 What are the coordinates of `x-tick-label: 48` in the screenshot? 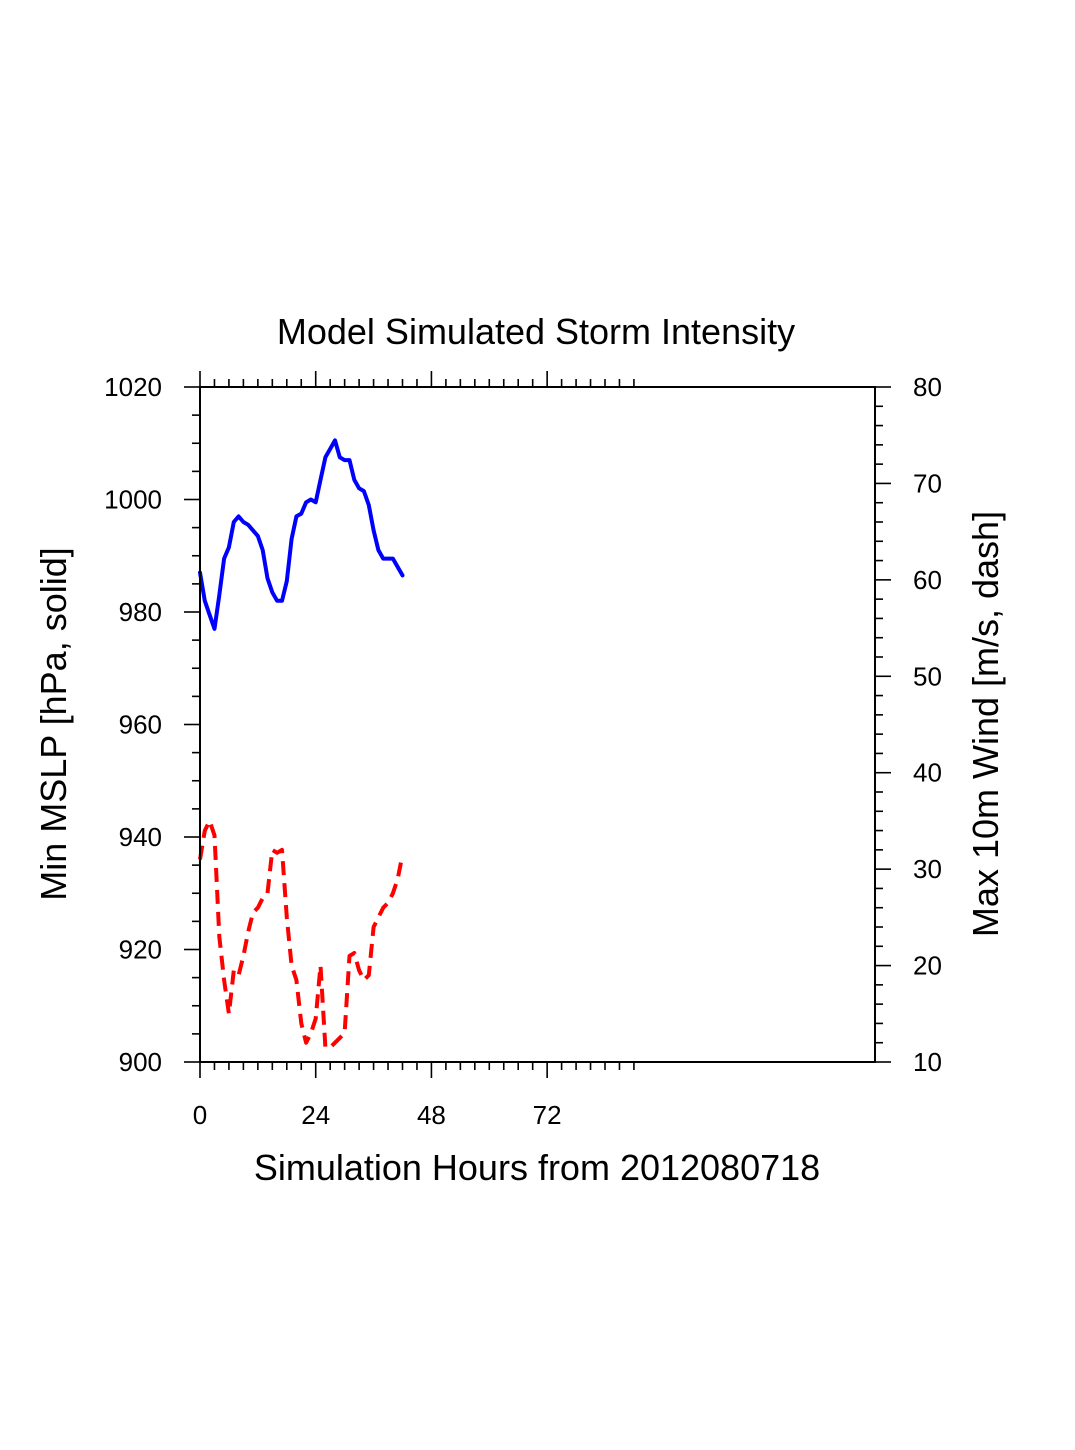 It's located at (431, 1115).